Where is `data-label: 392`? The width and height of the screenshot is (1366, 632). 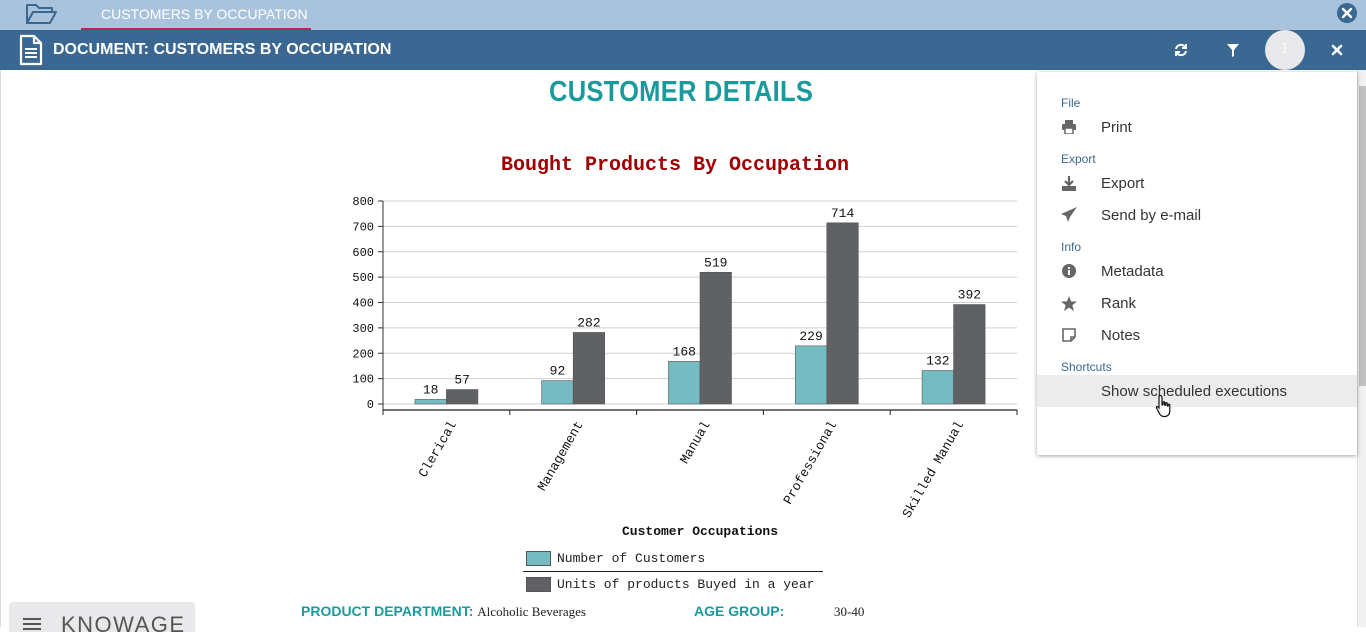
data-label: 392 is located at coordinates (969, 295).